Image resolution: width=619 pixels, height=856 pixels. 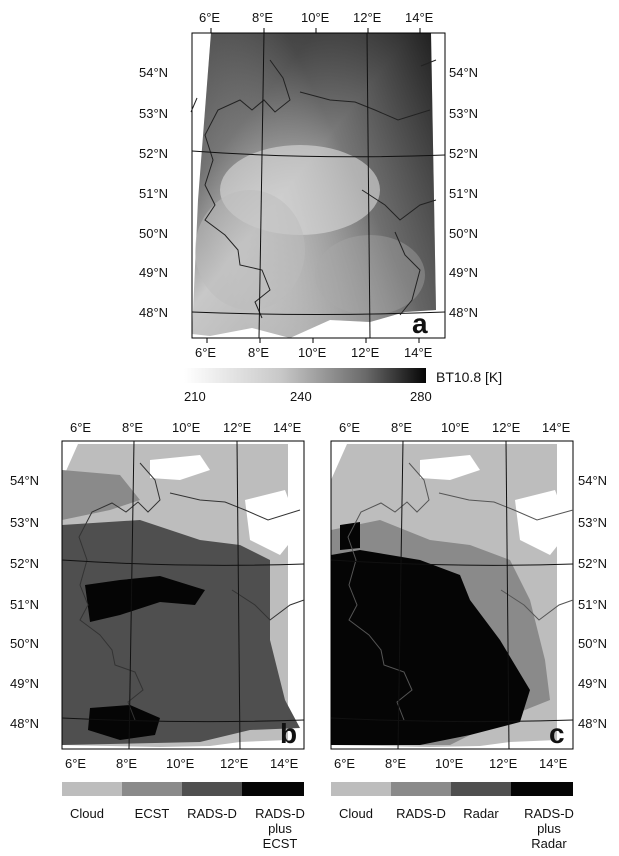 What do you see at coordinates (420, 323) in the screenshot?
I see `panel-letter: a` at bounding box center [420, 323].